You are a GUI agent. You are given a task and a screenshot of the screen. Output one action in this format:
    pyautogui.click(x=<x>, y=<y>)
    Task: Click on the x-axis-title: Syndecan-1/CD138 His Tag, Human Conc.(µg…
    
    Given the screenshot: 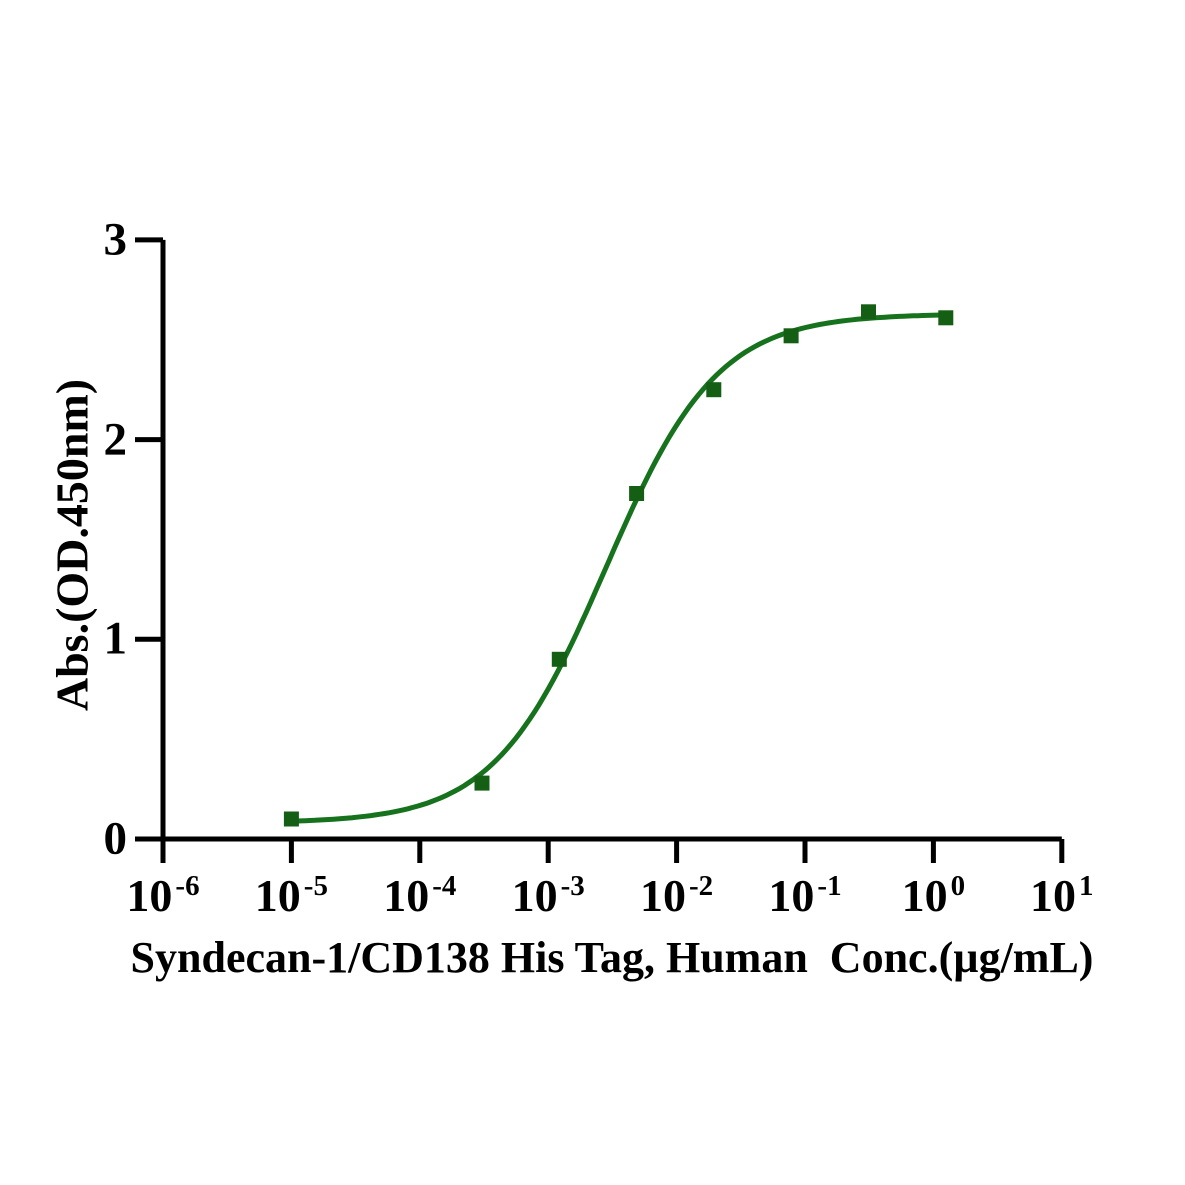 What is the action you would take?
    pyautogui.click(x=612, y=957)
    